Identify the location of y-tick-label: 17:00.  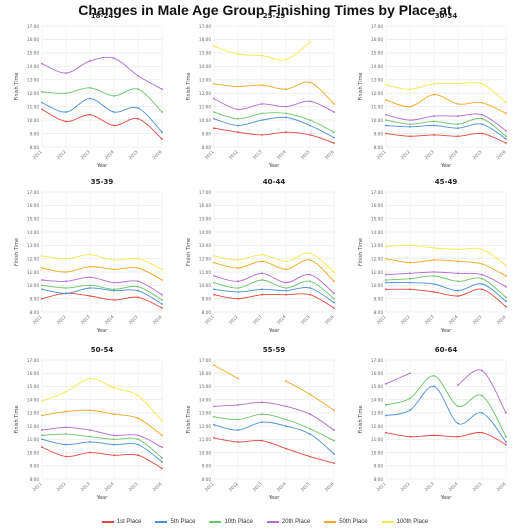
(205, 360).